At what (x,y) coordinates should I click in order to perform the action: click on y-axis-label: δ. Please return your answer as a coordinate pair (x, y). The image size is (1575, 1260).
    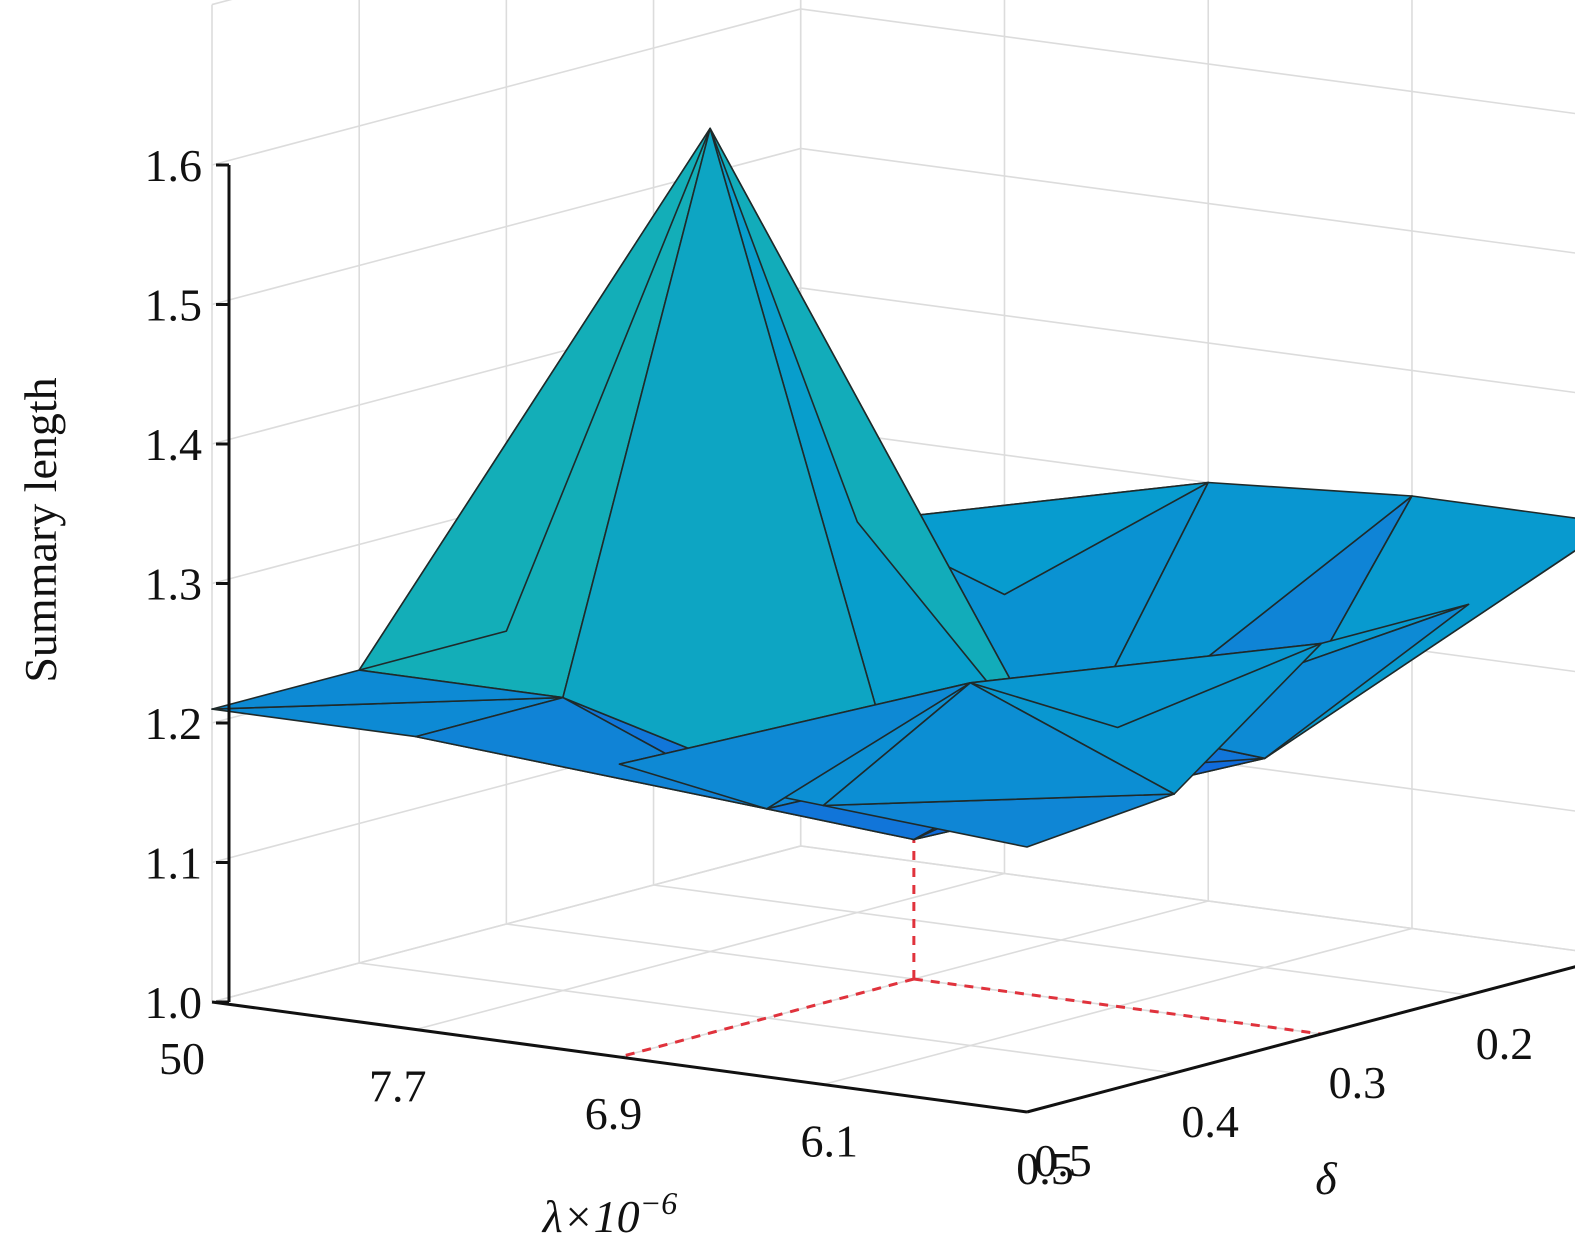
    Looking at the image, I should click on (1326, 1178).